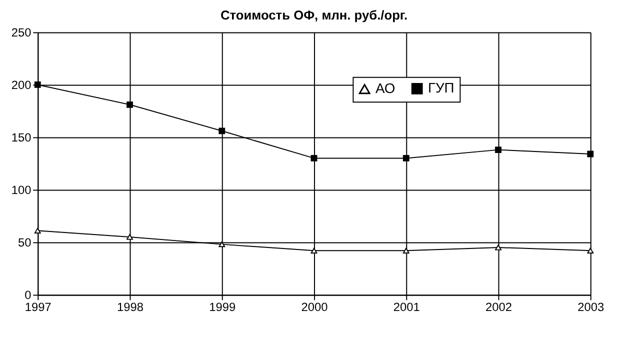 Image resolution: width=629 pixels, height=350 pixels. What do you see at coordinates (25, 243) in the screenshot?
I see `y-tick-label: 50` at bounding box center [25, 243].